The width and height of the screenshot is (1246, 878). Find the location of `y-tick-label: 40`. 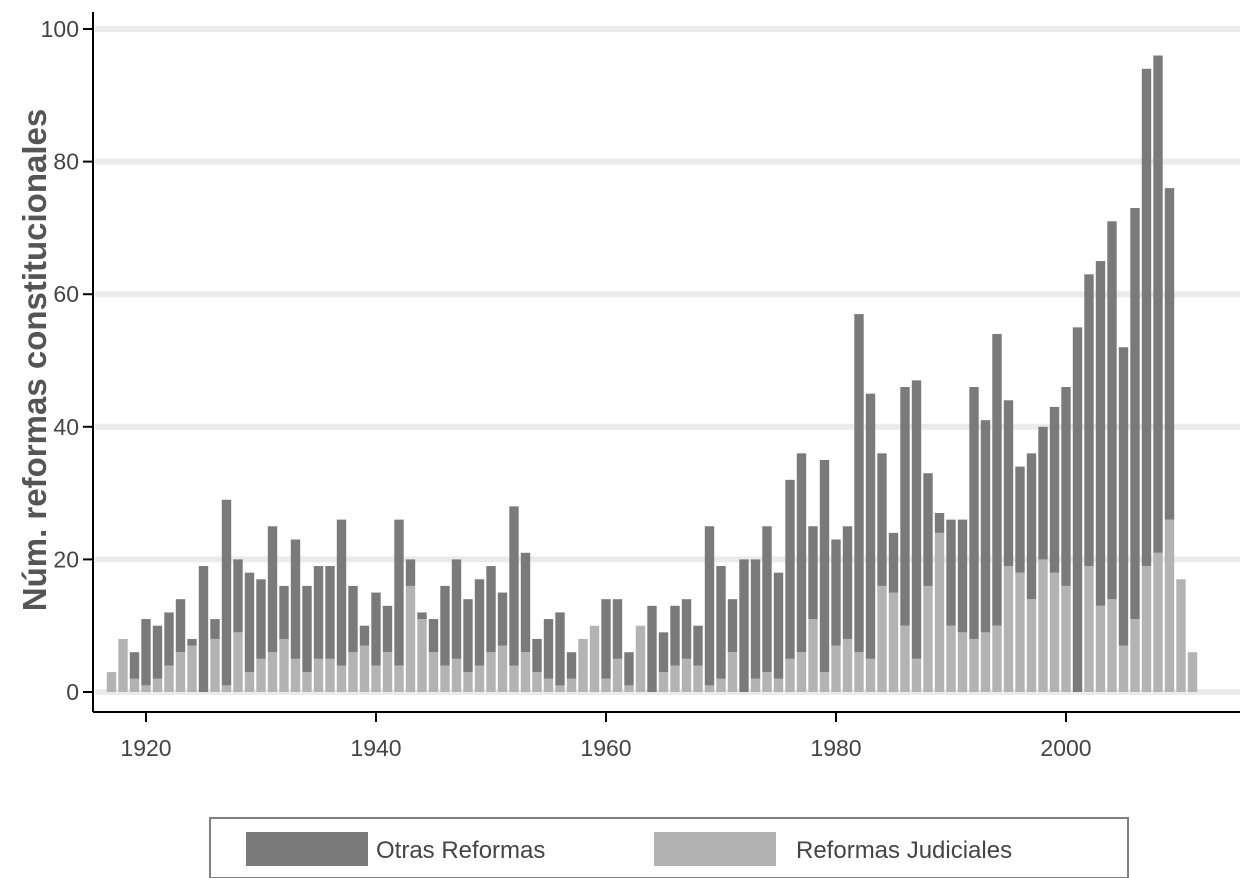

y-tick-label: 40 is located at coordinates (66, 427).